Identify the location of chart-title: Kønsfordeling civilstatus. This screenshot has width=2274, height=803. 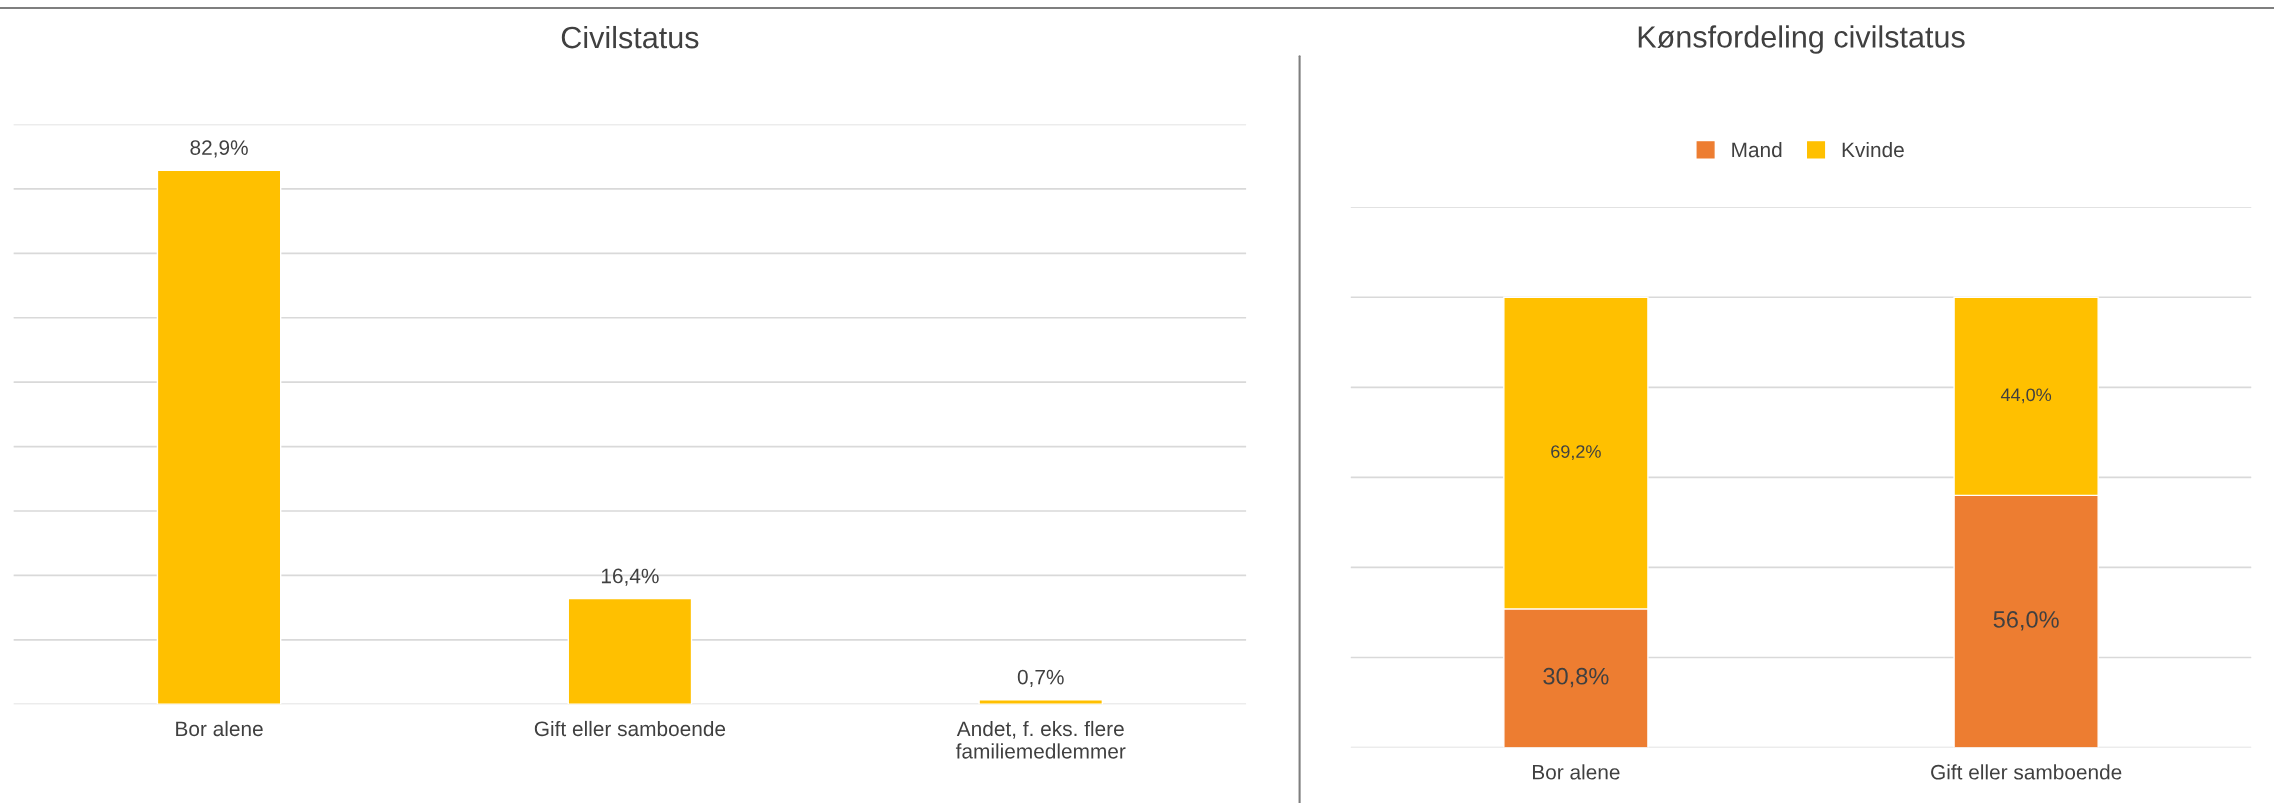
(1801, 39).